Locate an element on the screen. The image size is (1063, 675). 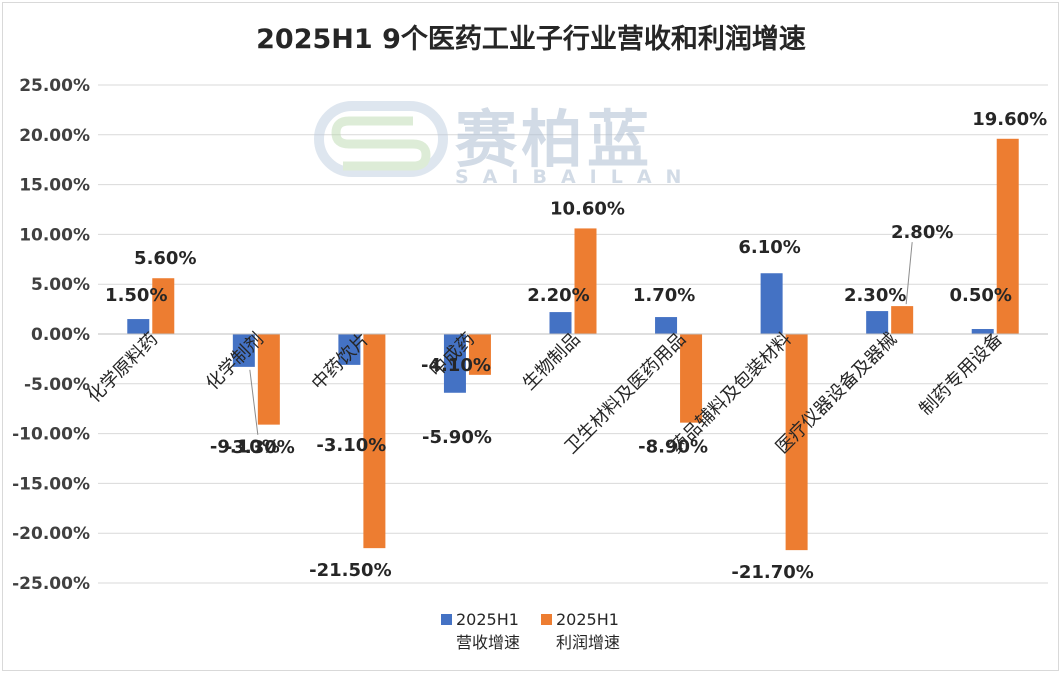
revenue-growth-label: 6.10% is located at coordinates (769, 247).